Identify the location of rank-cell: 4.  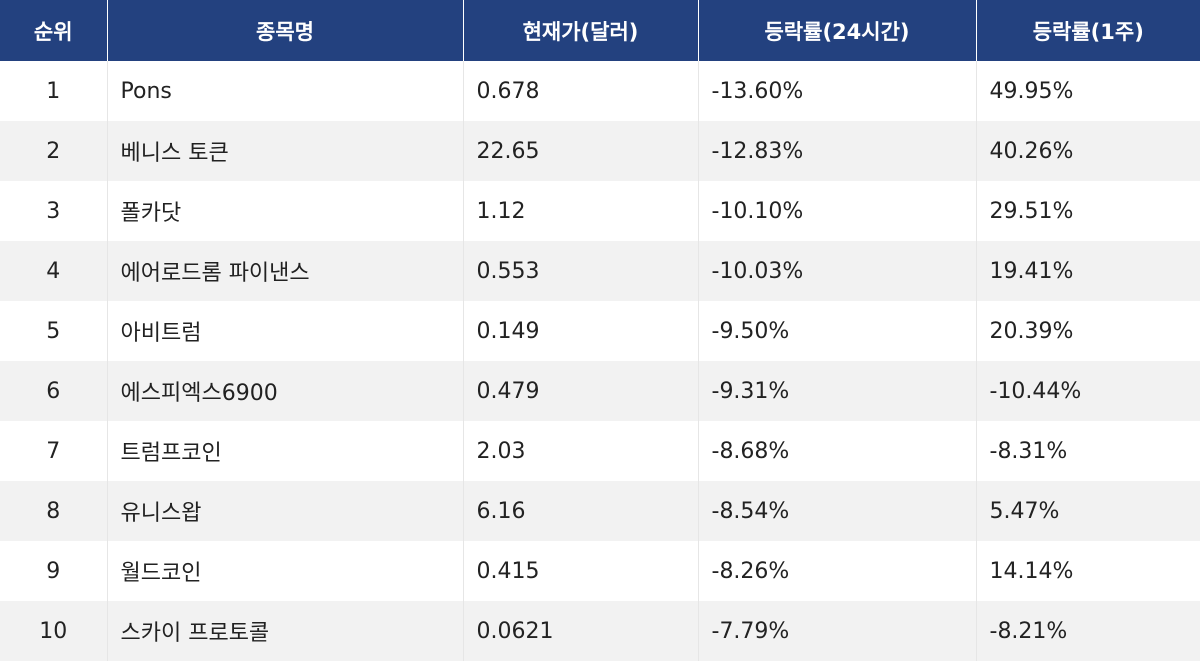
(54, 271).